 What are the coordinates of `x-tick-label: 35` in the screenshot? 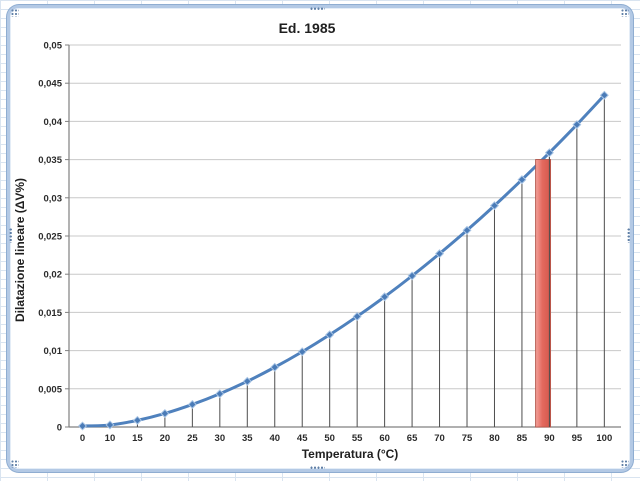 It's located at (247, 438).